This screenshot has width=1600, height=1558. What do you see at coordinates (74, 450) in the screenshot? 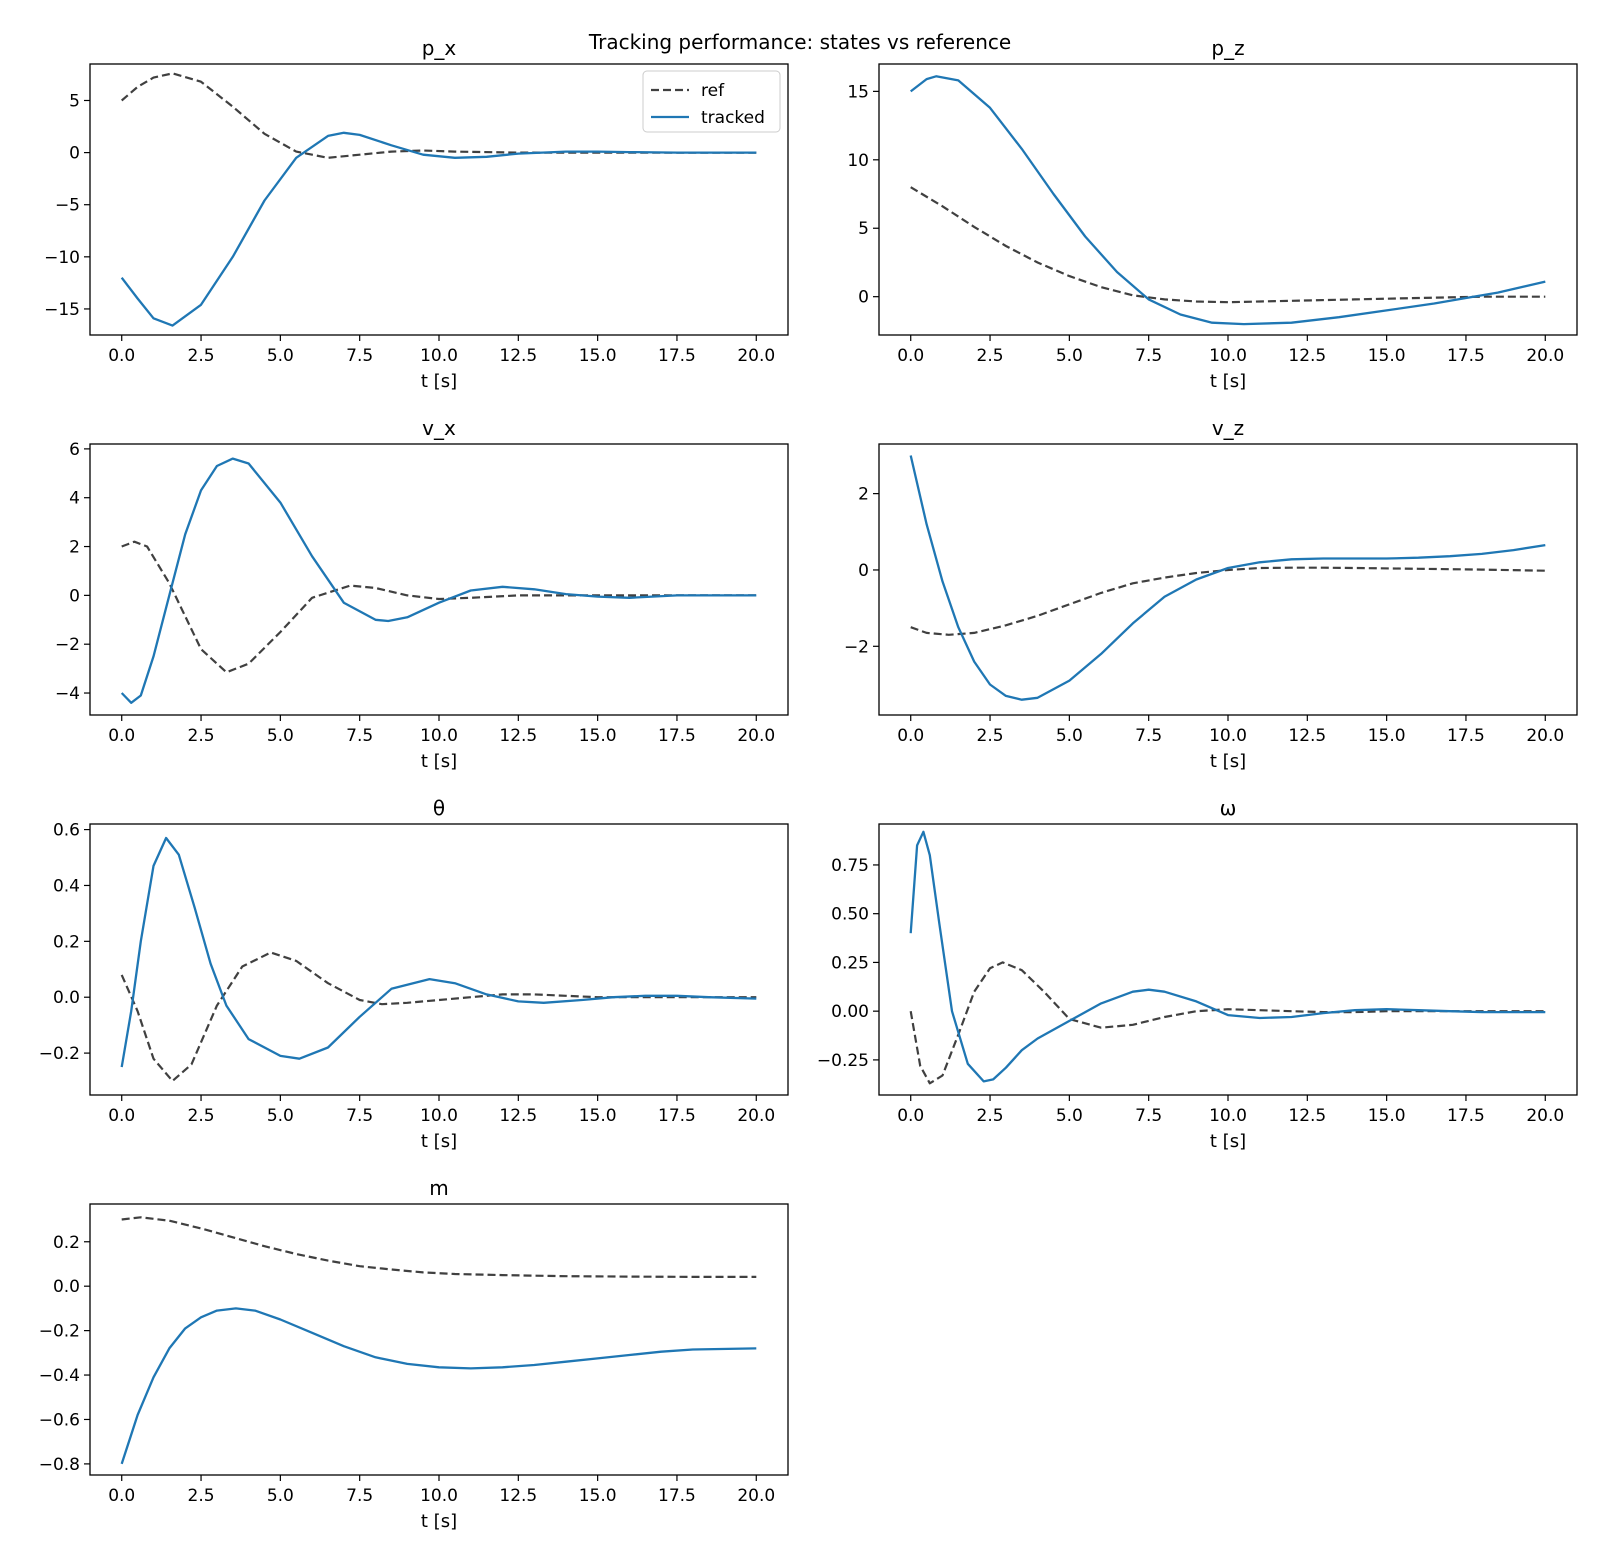
I see `y-tick-label: 6` at bounding box center [74, 450].